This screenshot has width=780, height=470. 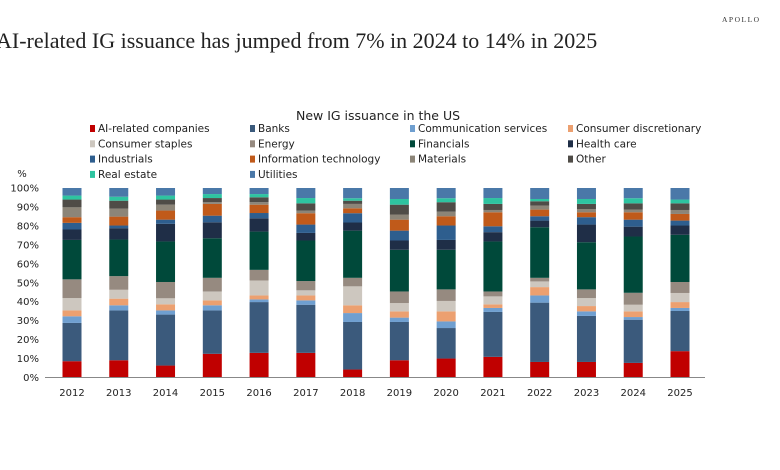 What do you see at coordinates (438, 160) in the screenshot?
I see `legend-item: Materials` at bounding box center [438, 160].